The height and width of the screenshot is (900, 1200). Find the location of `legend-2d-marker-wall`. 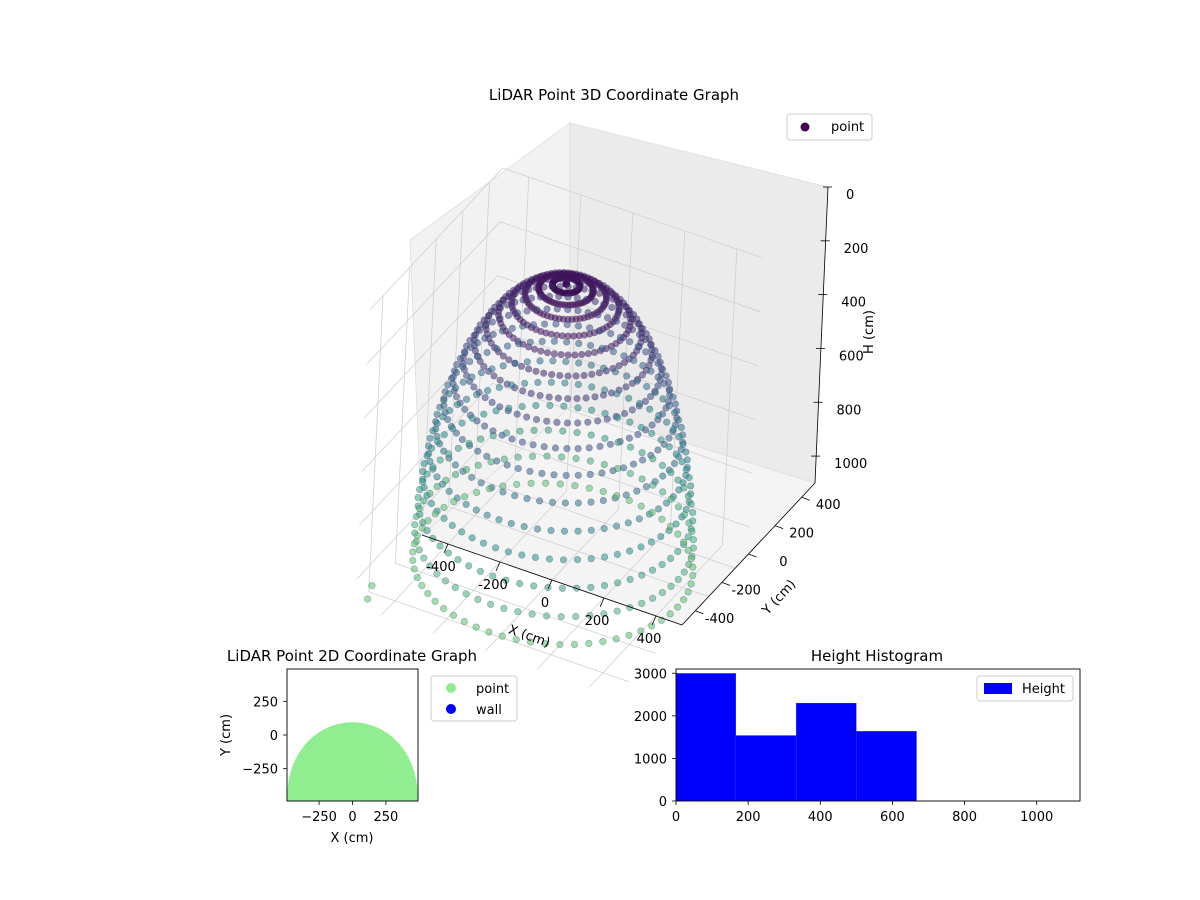

legend-2d-marker-wall is located at coordinates (451, 709).